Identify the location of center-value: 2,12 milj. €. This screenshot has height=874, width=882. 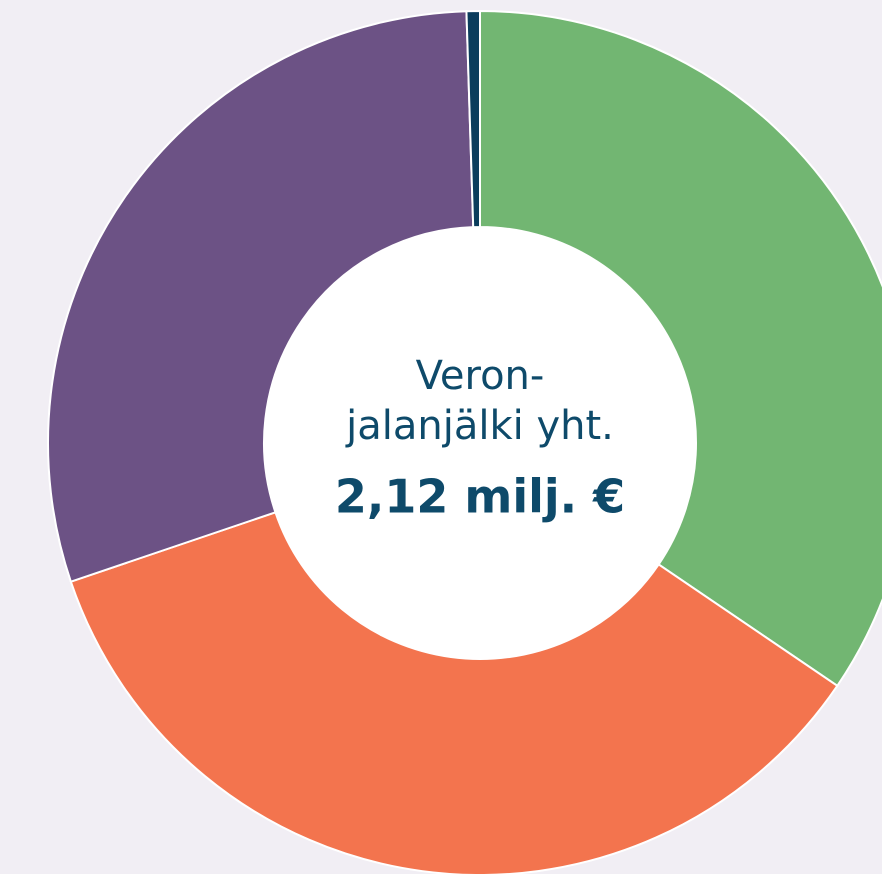
(480, 497).